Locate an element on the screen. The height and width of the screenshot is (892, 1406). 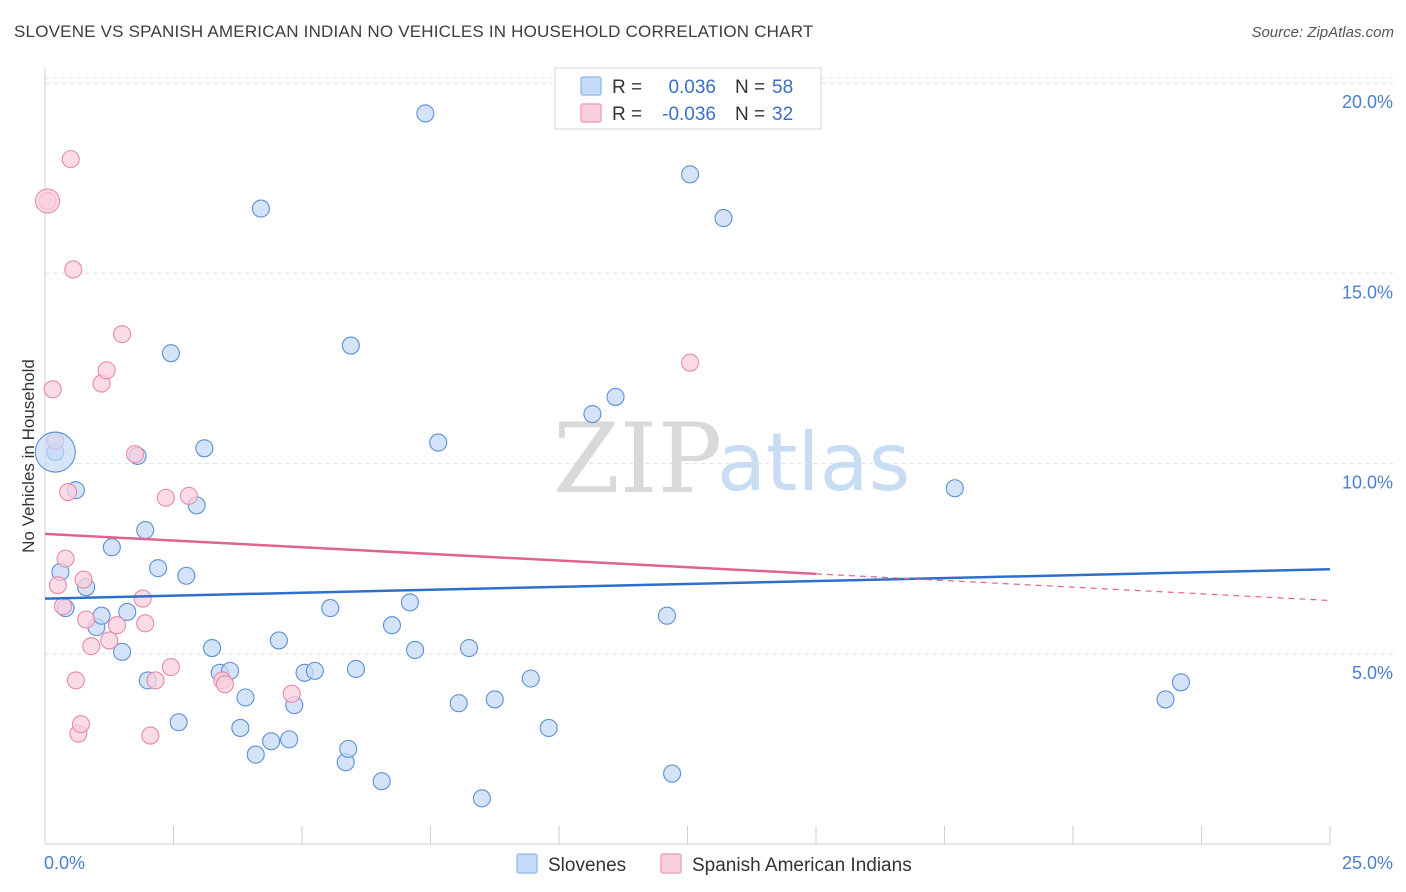
watermark: ZIP atlas is located at coordinates (731, 459).